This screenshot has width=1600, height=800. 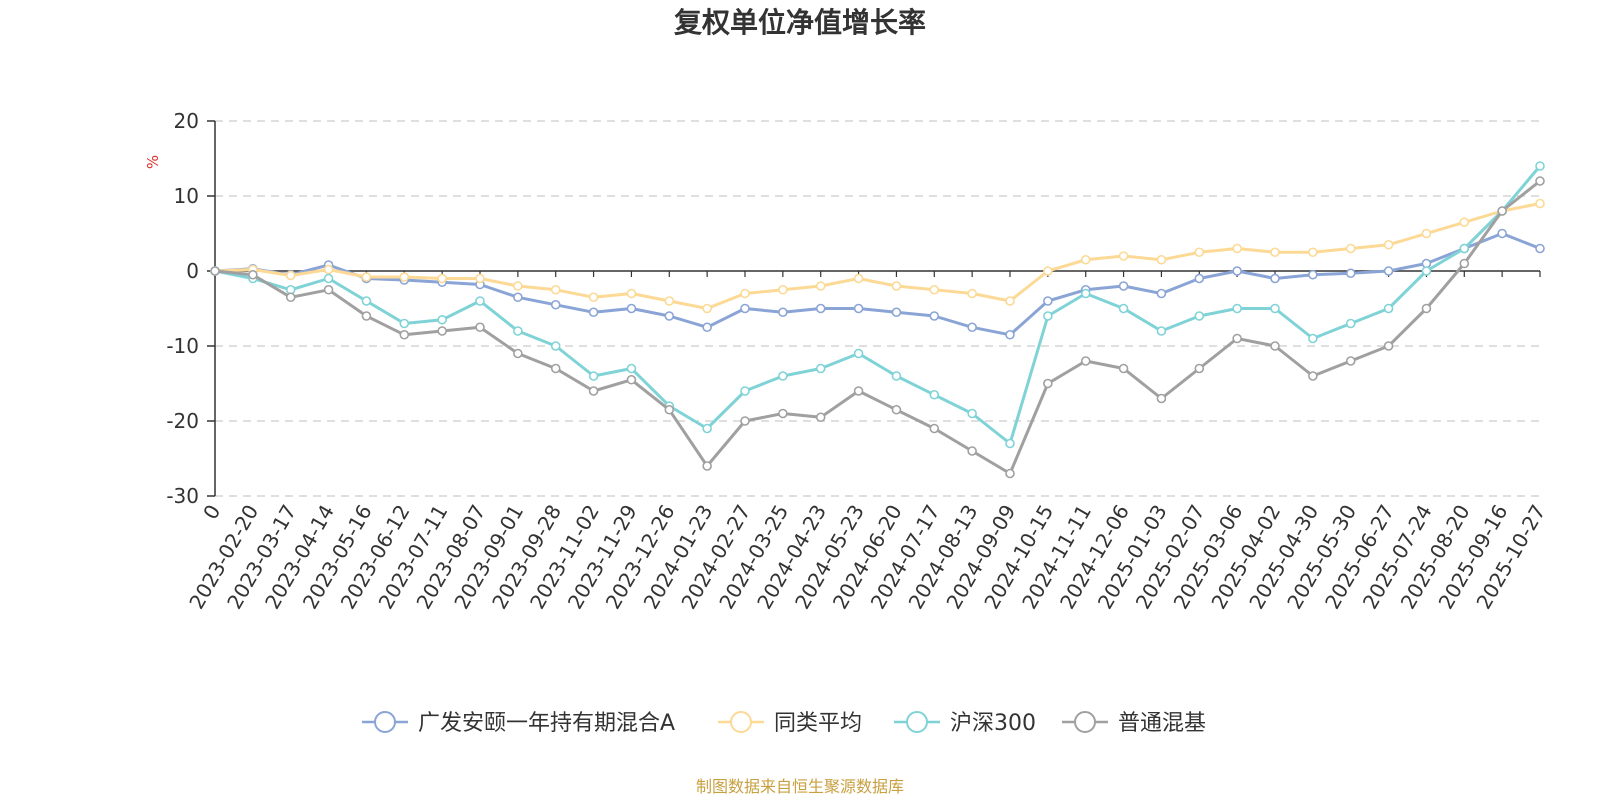 I want to click on y-tick-label: 10, so click(x=186, y=196).